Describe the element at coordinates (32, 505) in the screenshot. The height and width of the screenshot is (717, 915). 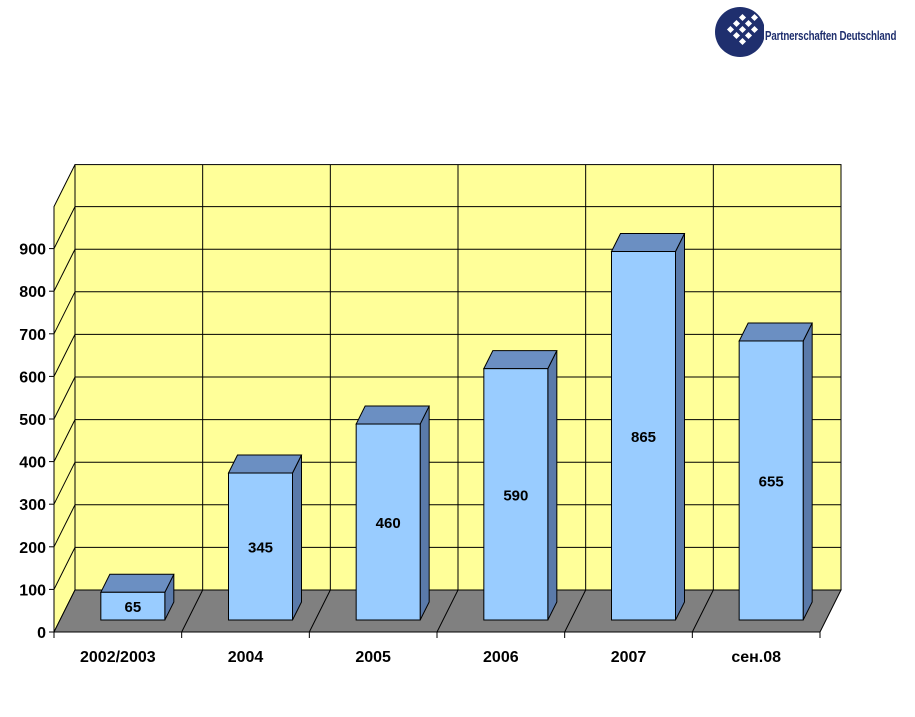
I see `y-tick-label: 300` at that location.